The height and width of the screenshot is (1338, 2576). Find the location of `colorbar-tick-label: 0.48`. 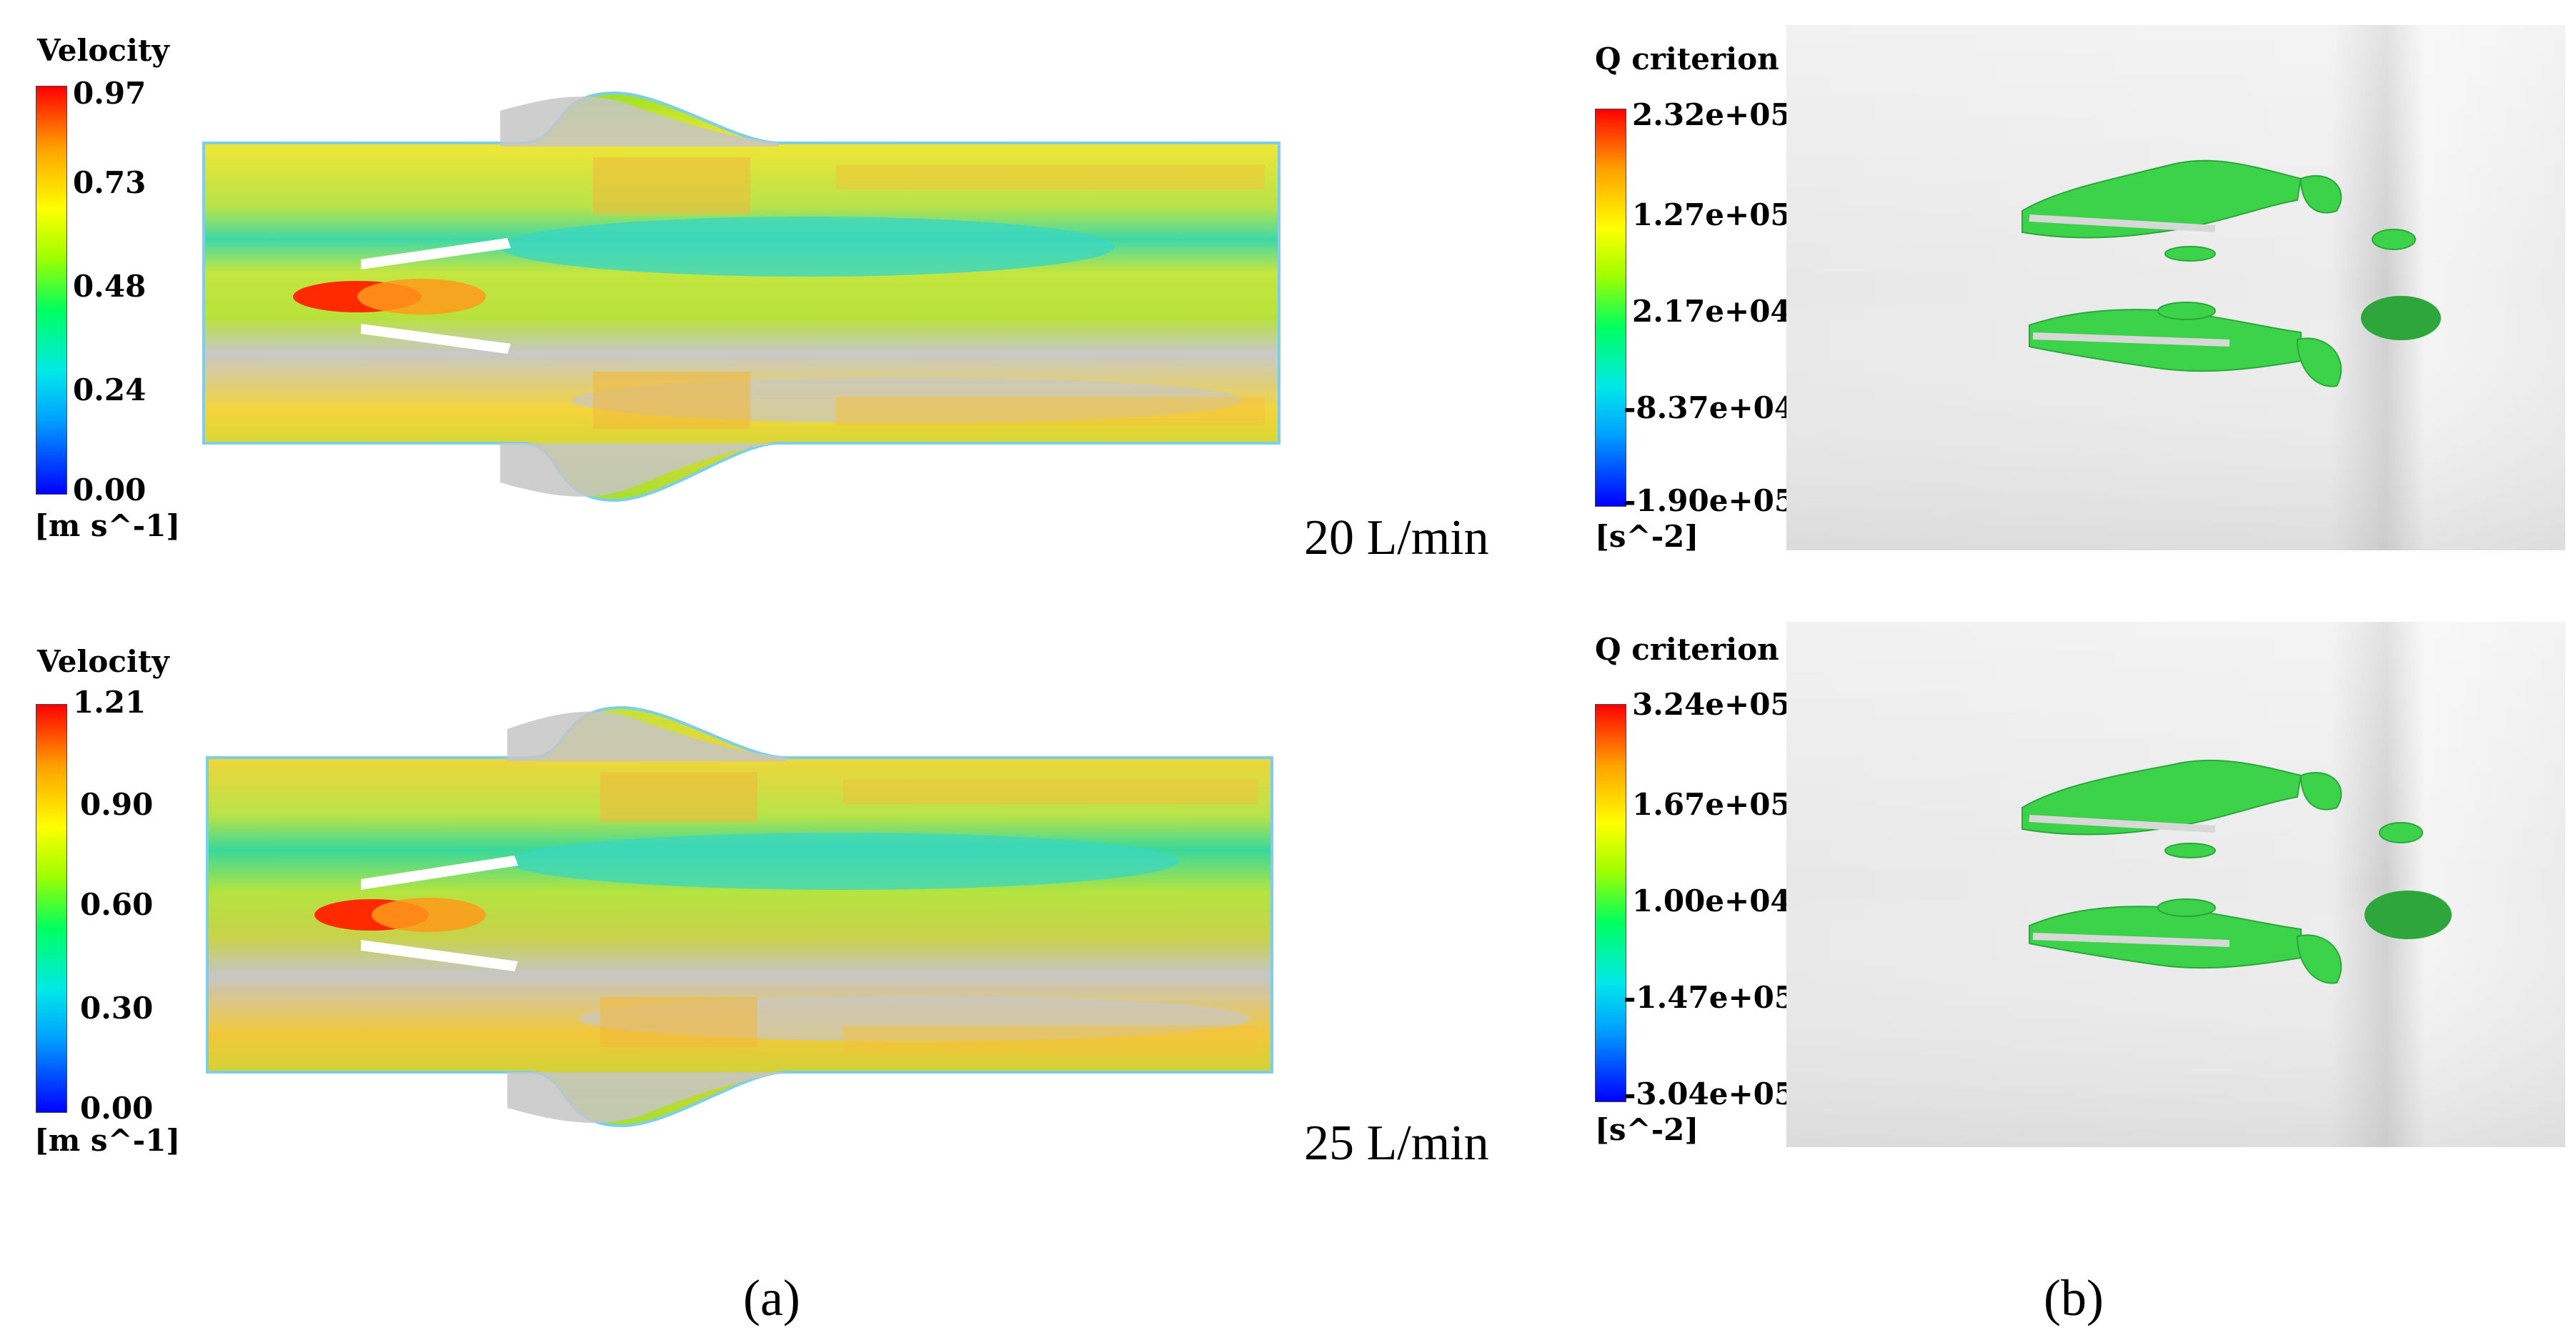

colorbar-tick-label: 0.48 is located at coordinates (109, 286).